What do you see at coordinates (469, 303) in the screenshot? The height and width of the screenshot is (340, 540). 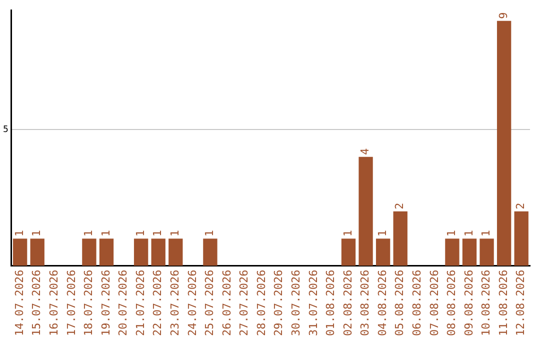 I see `x-tick-label: 09.08.2026` at bounding box center [469, 303].